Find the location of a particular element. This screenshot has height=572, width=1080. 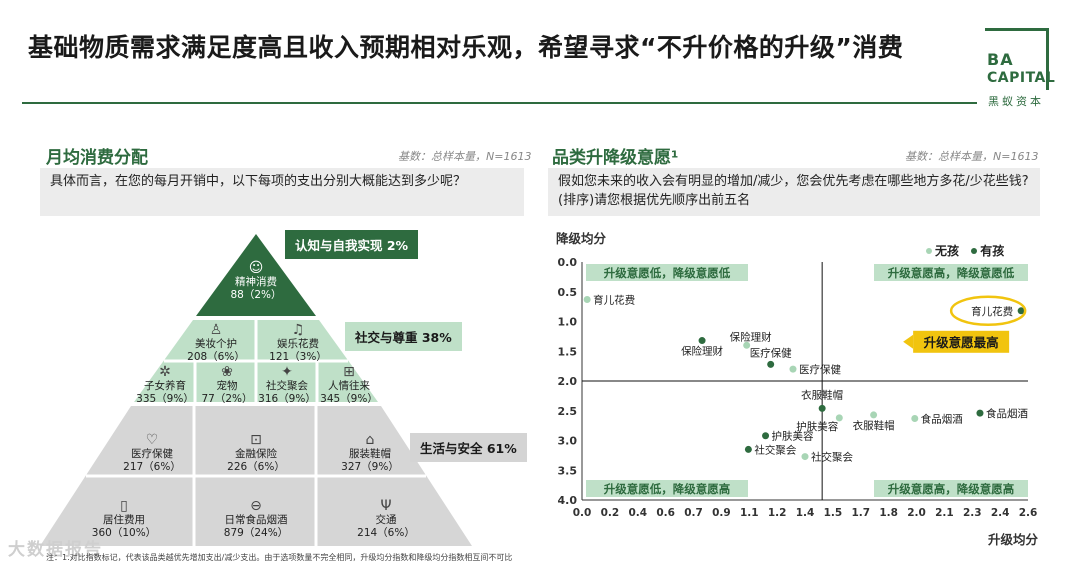

cell-name: 娱乐花费 is located at coordinates (298, 344).